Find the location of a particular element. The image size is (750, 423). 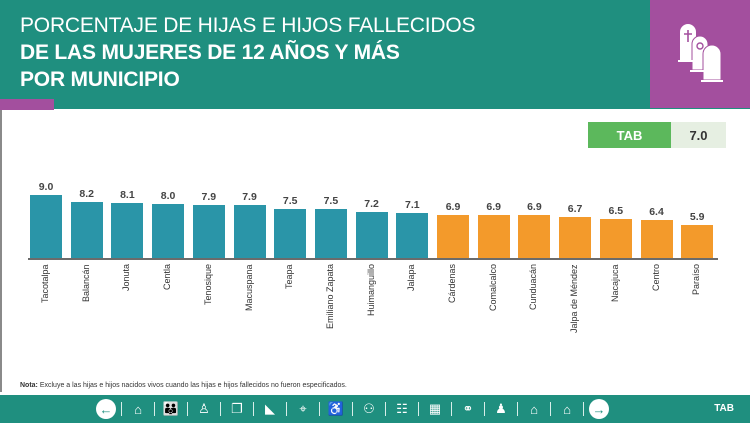

bar-group: 7.9 Tenosique is located at coordinates (208, 265).